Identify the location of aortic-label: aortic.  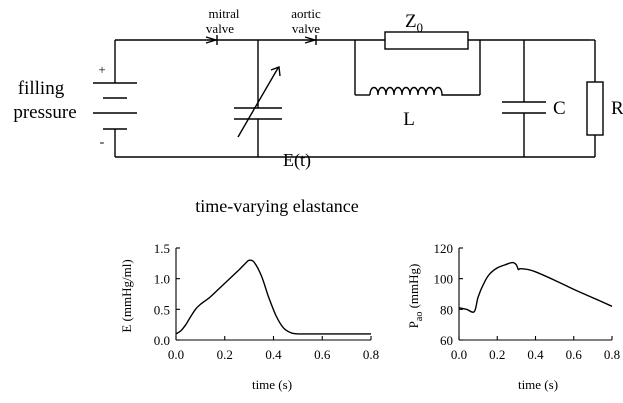
(306, 13).